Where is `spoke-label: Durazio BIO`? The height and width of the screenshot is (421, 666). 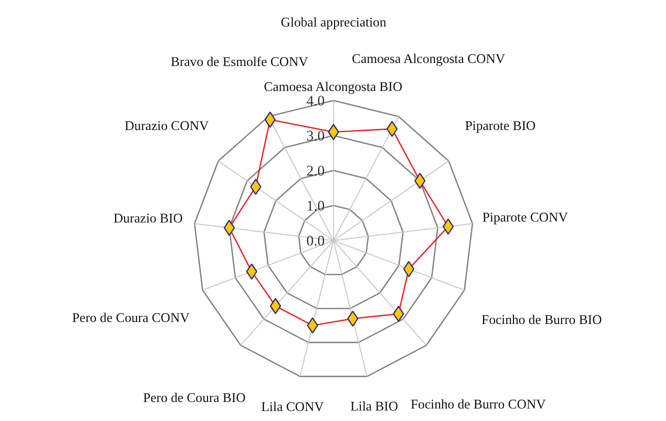
spoke-label: Durazio BIO is located at coordinates (149, 218).